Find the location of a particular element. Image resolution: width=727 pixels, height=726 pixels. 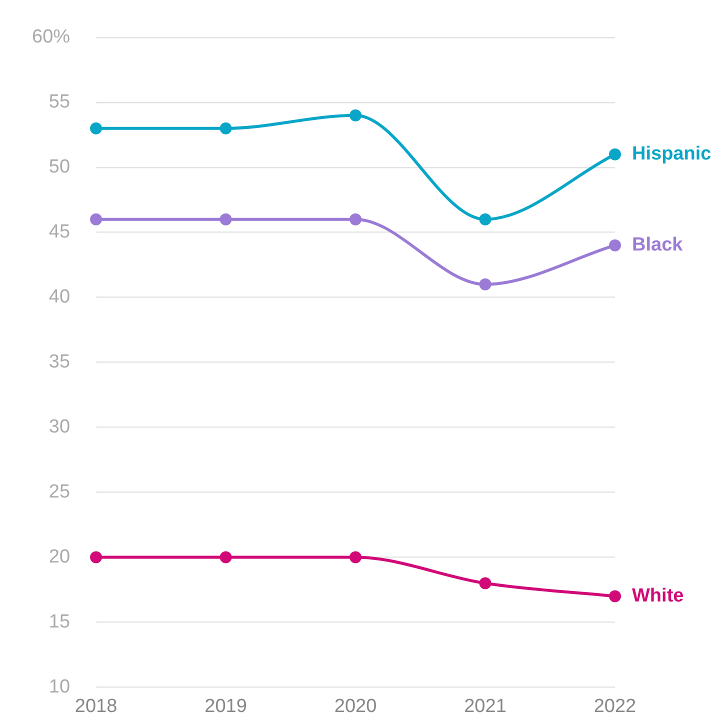

y-tick-label: 15 is located at coordinates (59, 621).